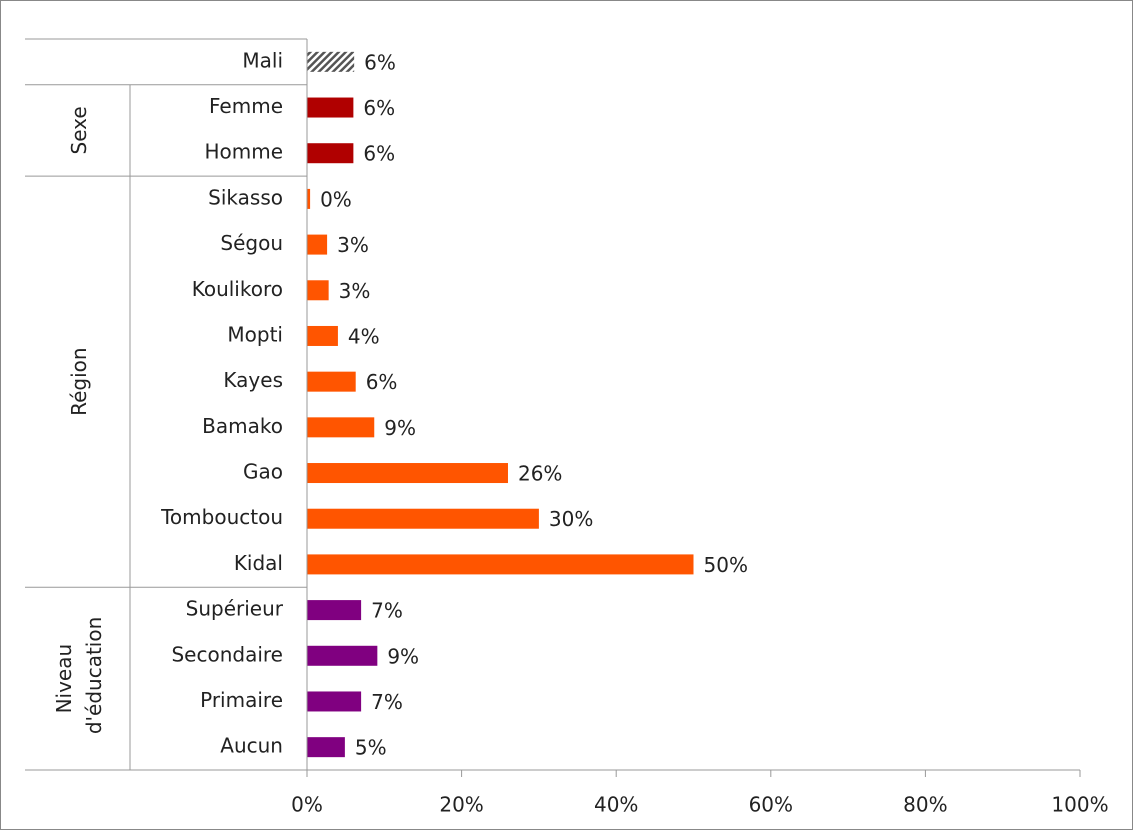 Image resolution: width=1133 pixels, height=830 pixels. What do you see at coordinates (255, 334) in the screenshot?
I see `category-label: Mopti` at bounding box center [255, 334].